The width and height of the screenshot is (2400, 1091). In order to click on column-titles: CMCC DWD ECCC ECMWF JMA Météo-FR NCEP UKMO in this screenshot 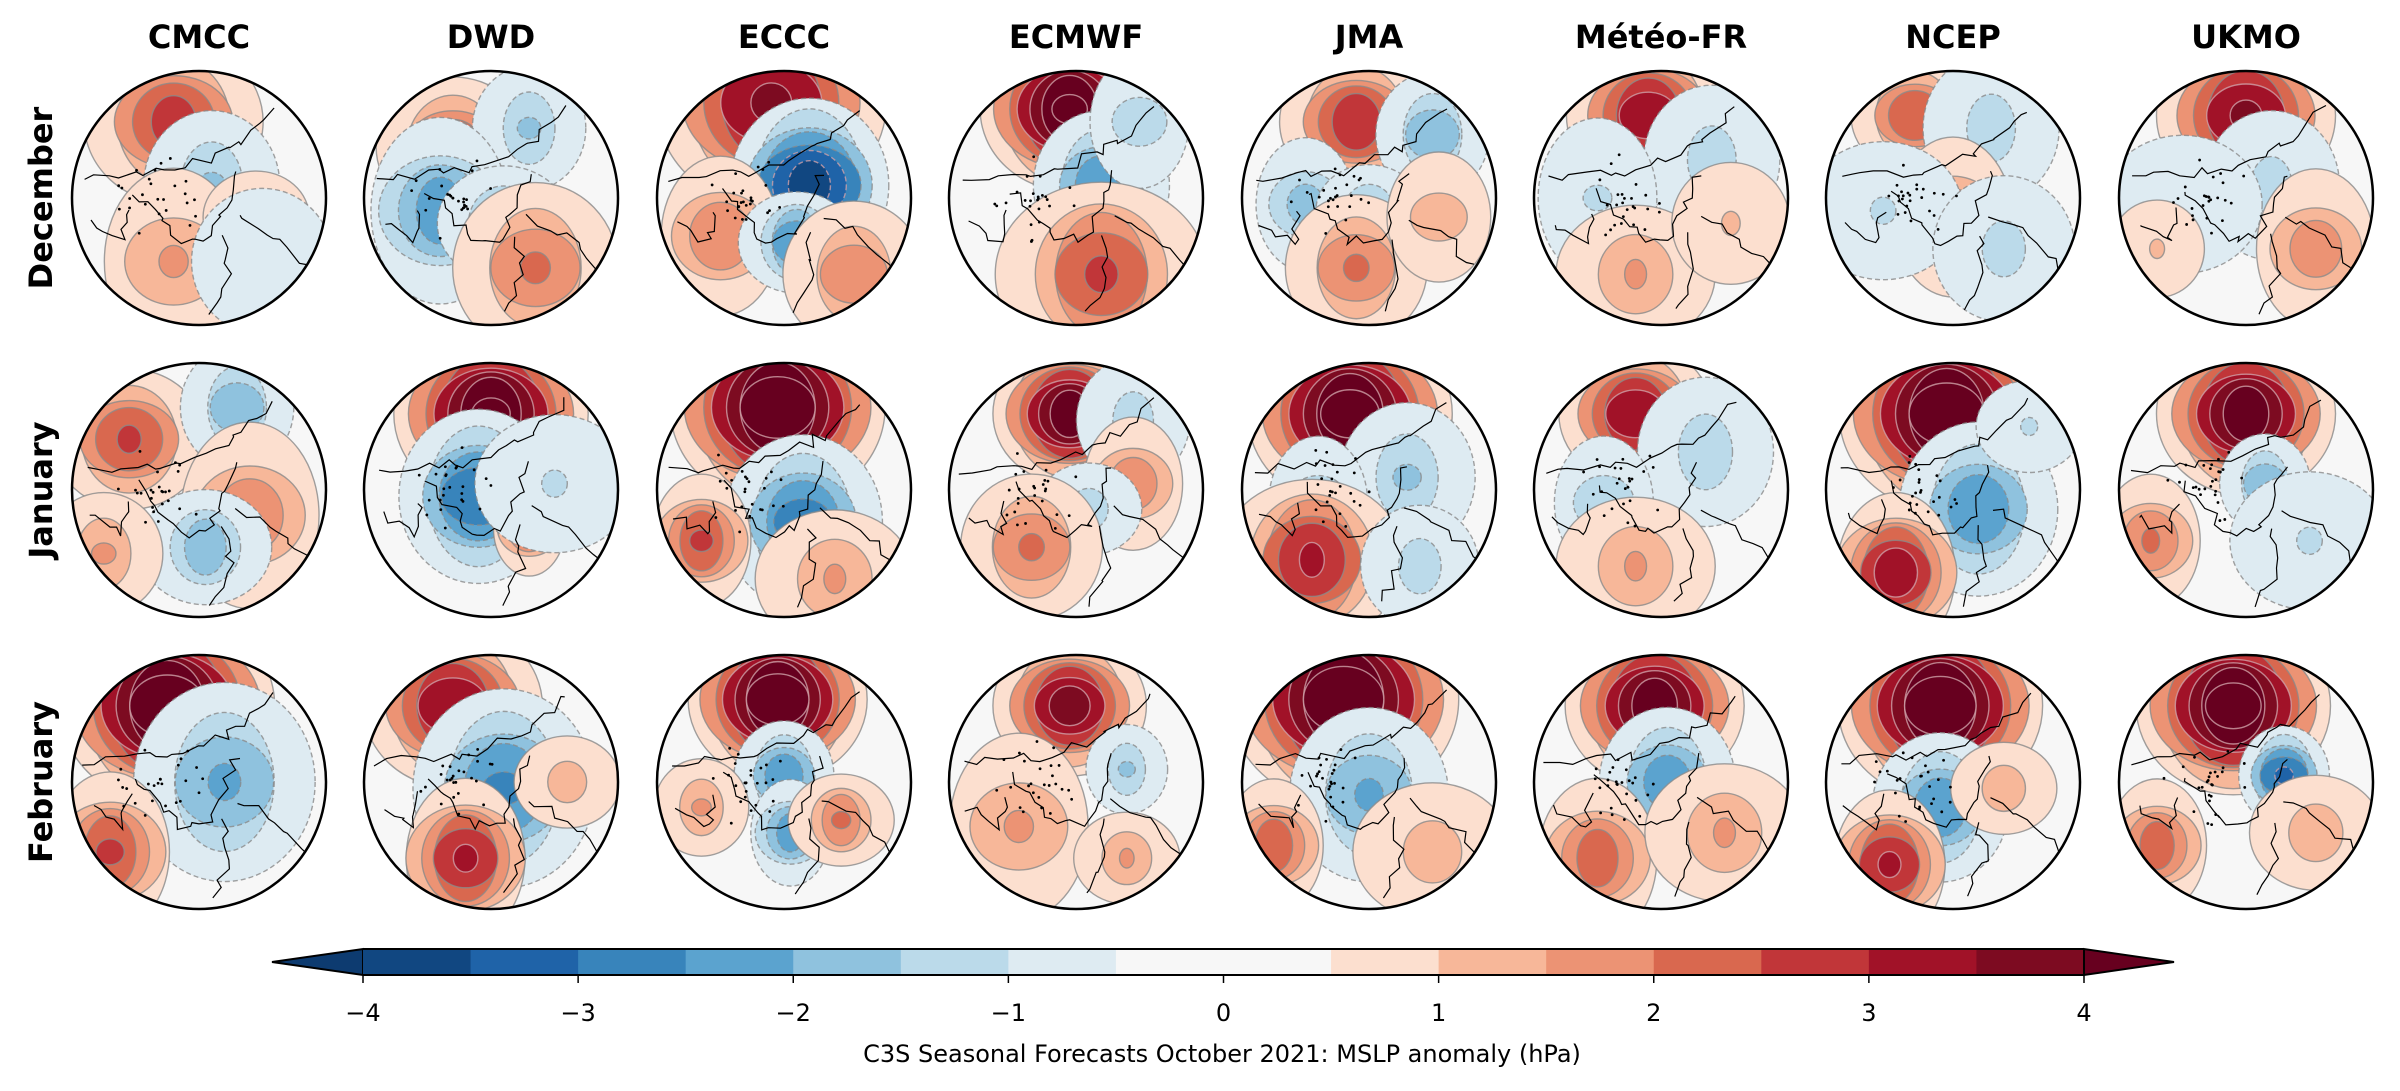, I will do `click(1224, 37)`.